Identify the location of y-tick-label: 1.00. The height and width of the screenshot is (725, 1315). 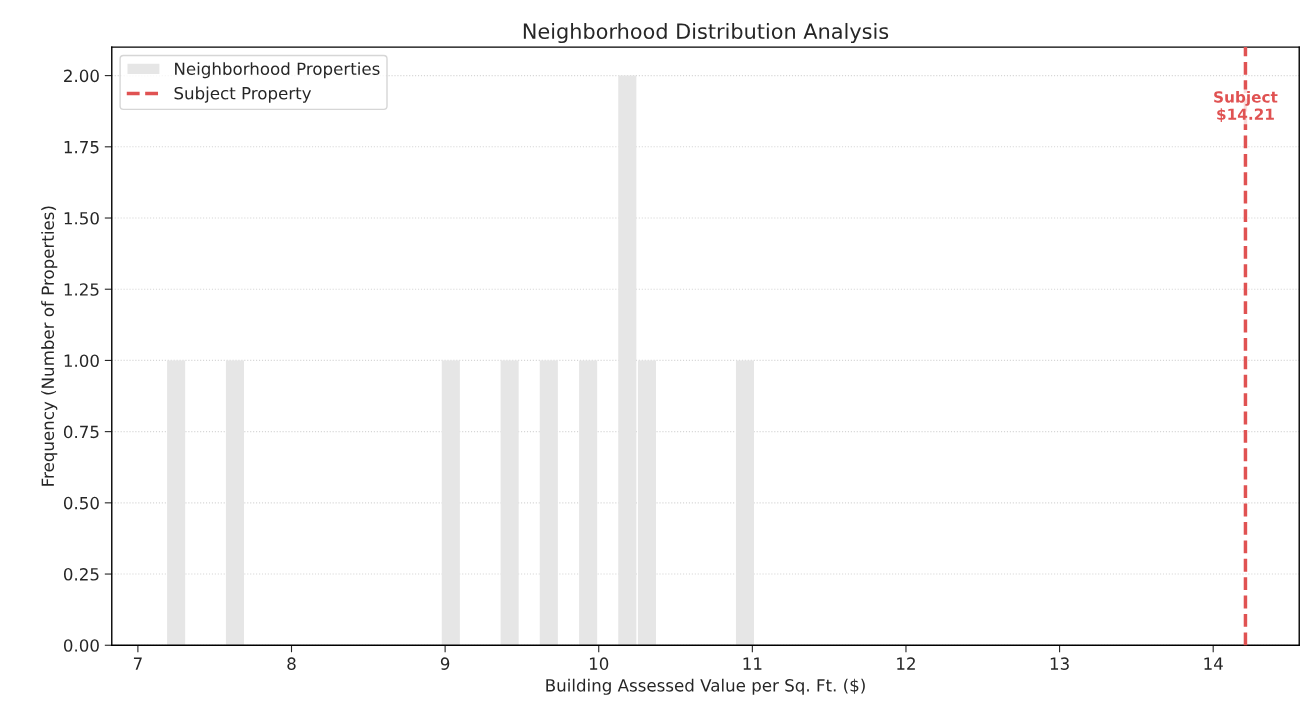
(81, 360).